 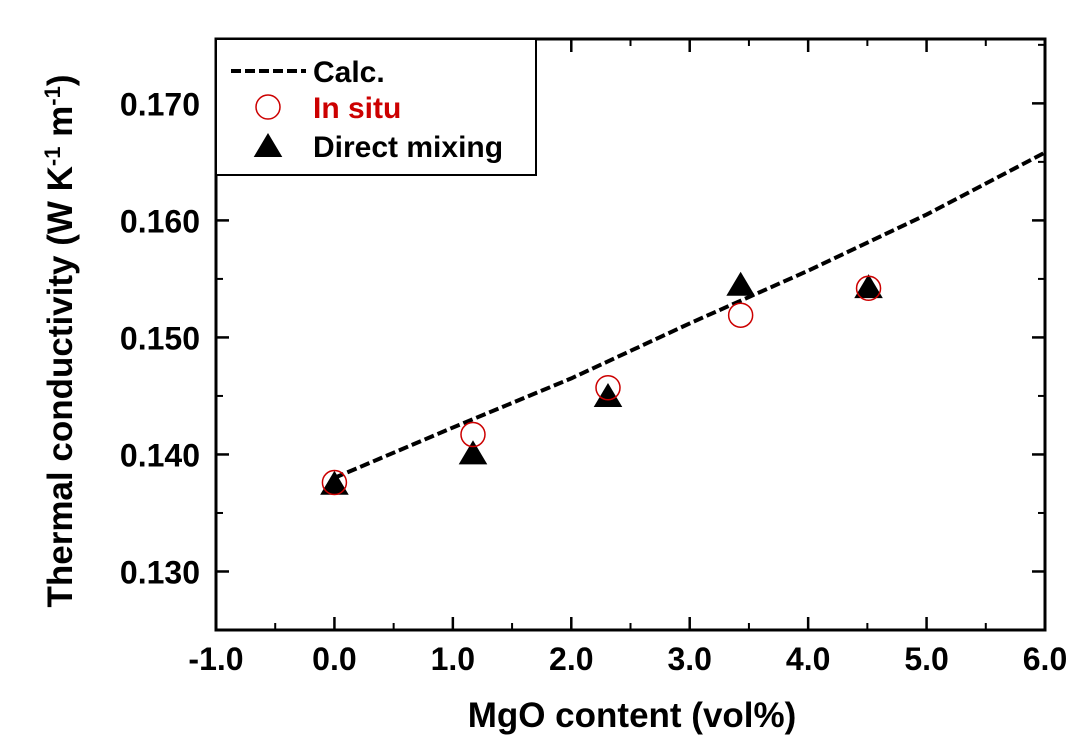 What do you see at coordinates (160, 221) in the screenshot?
I see `y-tick-label: 0.160` at bounding box center [160, 221].